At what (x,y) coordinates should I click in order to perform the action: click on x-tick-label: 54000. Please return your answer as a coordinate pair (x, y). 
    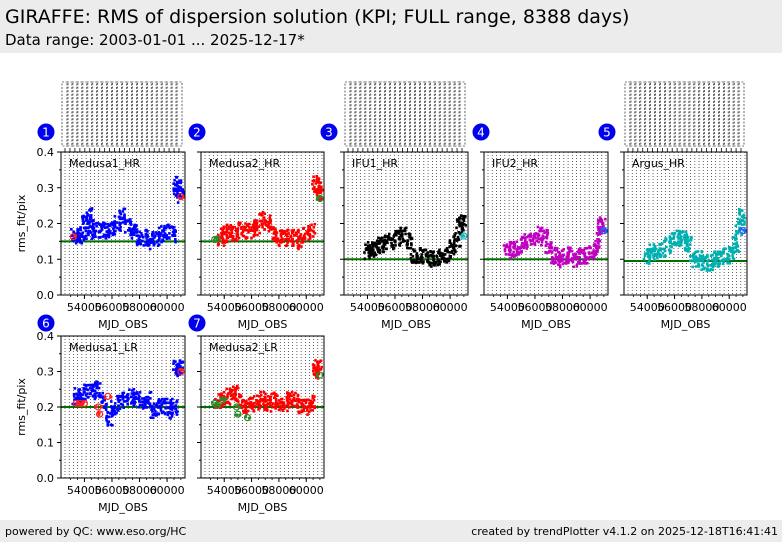
    Looking at the image, I should click on (84, 307).